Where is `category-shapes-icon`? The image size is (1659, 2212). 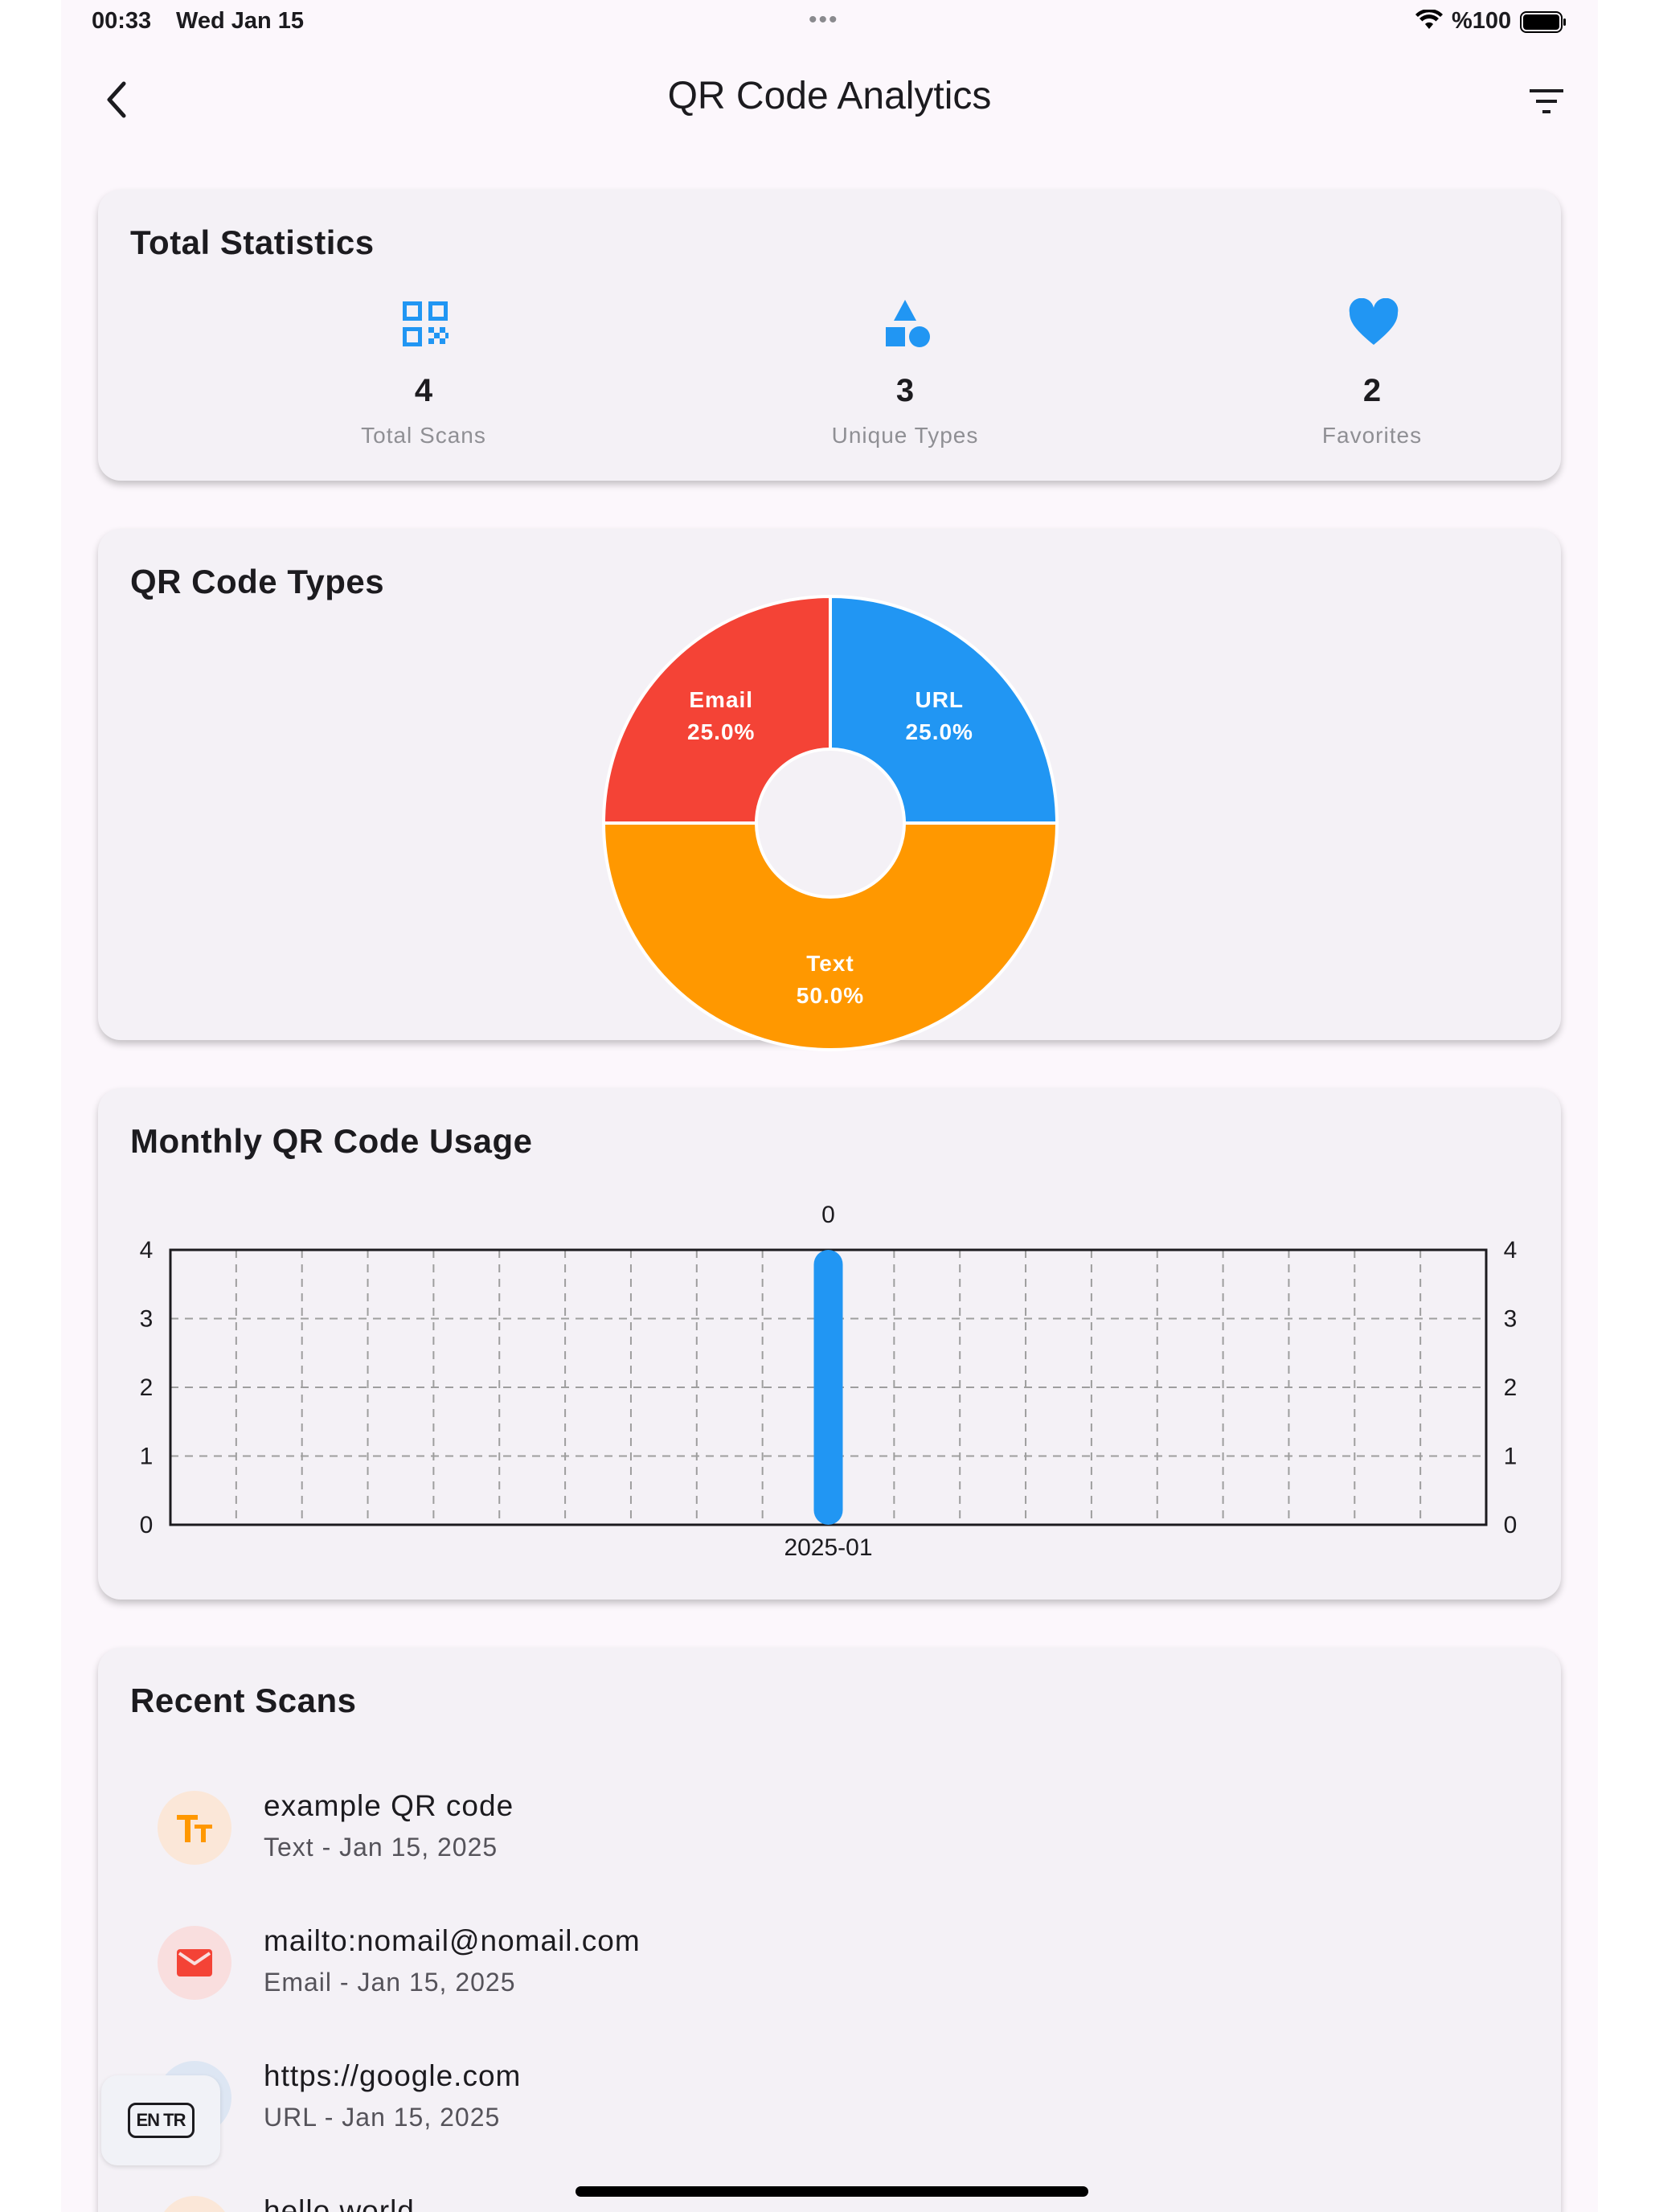
category-shapes-icon is located at coordinates (908, 323).